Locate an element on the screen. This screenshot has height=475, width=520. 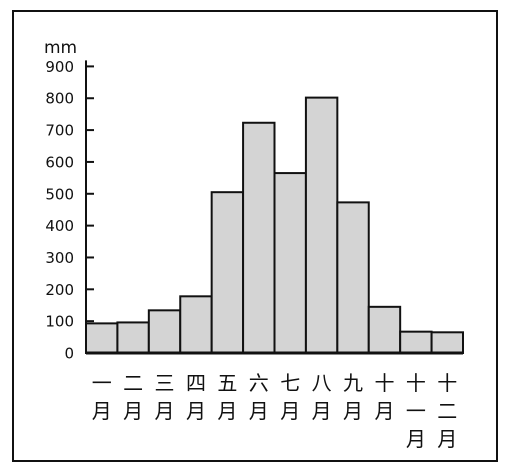
y-tick-label: 800 is located at coordinates (59, 99).